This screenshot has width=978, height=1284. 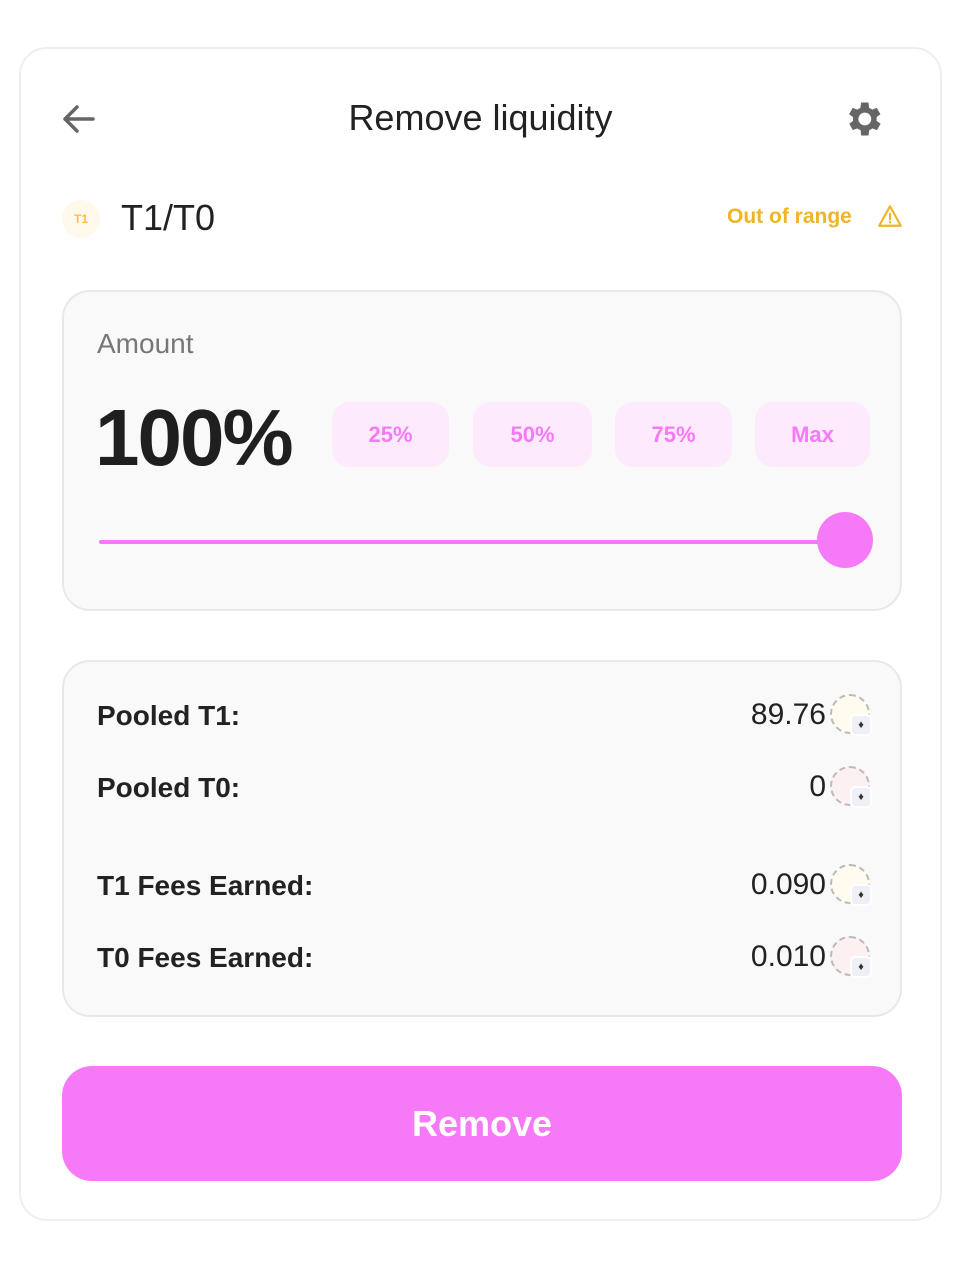 I want to click on arrow-left-icon, so click(x=79, y=119).